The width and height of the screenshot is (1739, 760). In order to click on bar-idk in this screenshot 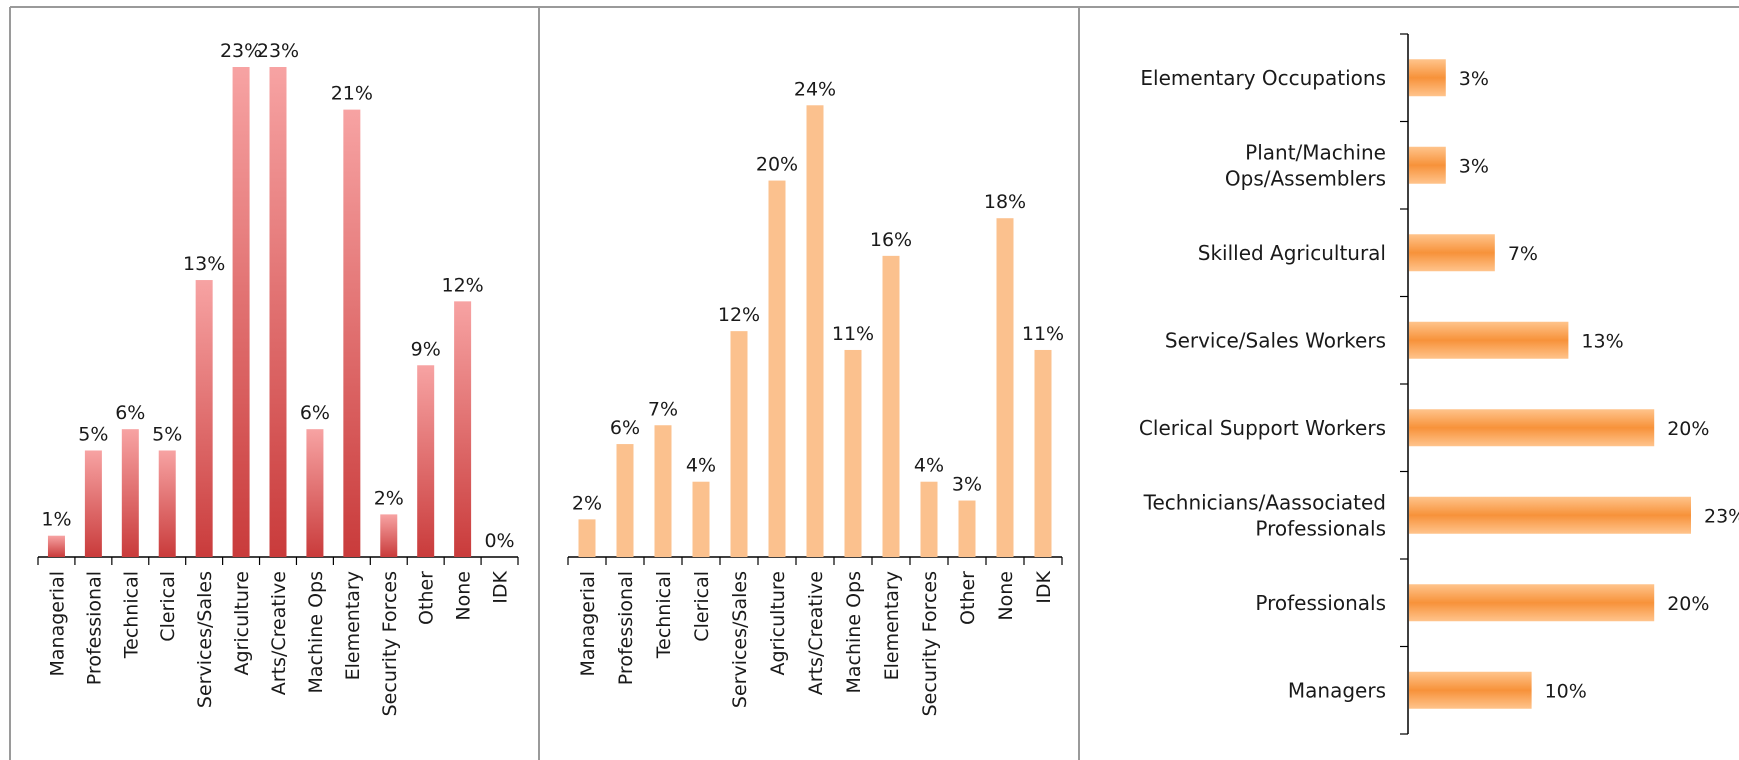, I will do `click(1043, 453)`.